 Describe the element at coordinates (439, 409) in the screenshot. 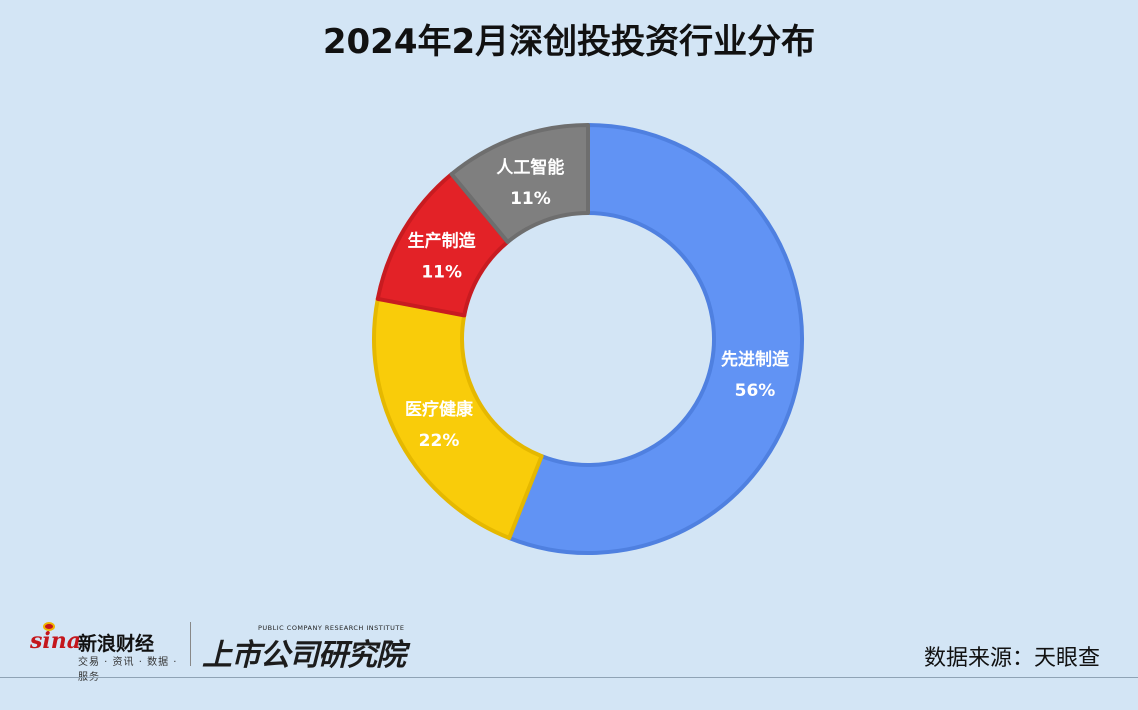

I see `slice-category-label: 医疗健康` at that location.